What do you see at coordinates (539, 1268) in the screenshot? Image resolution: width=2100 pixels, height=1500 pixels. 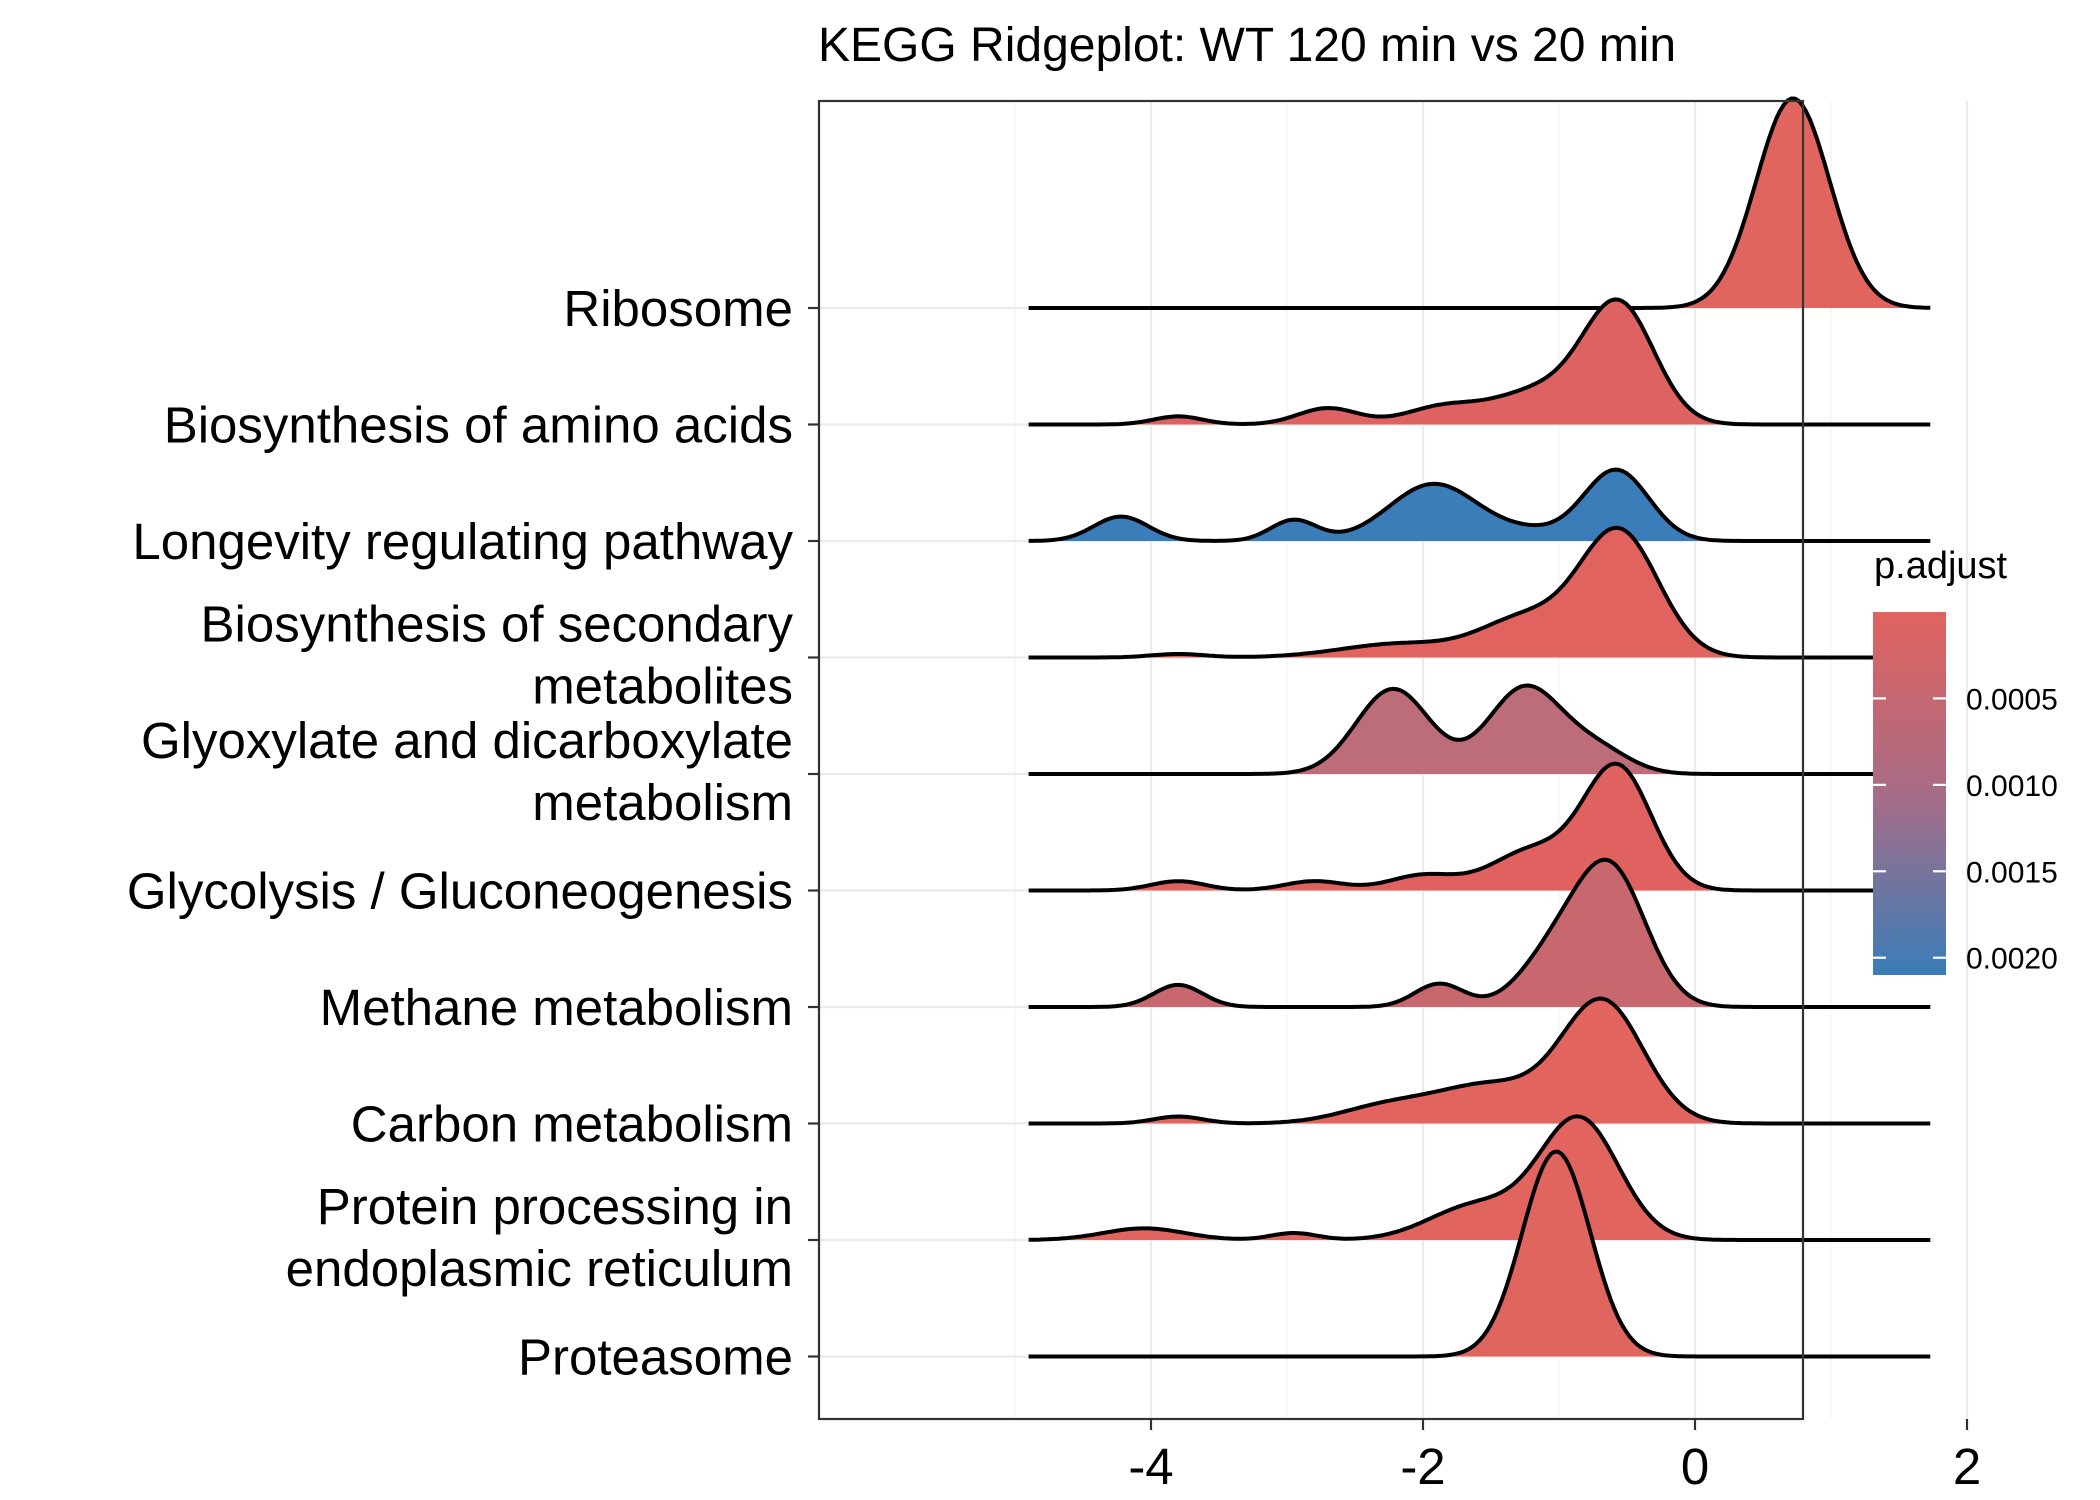 I see `y-tick-label: endoplasmic reticulum` at bounding box center [539, 1268].